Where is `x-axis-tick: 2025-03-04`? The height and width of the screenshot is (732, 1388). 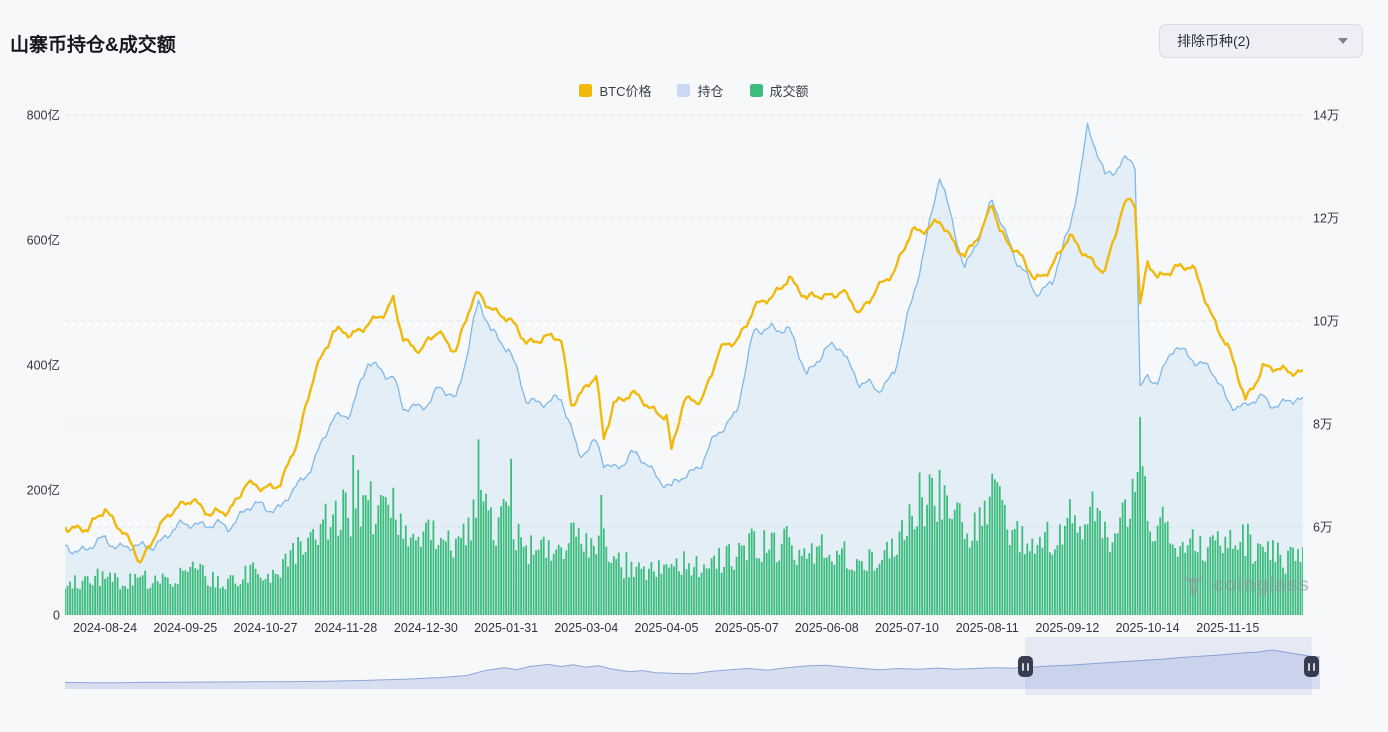
x-axis-tick: 2025-03-04 is located at coordinates (586, 628).